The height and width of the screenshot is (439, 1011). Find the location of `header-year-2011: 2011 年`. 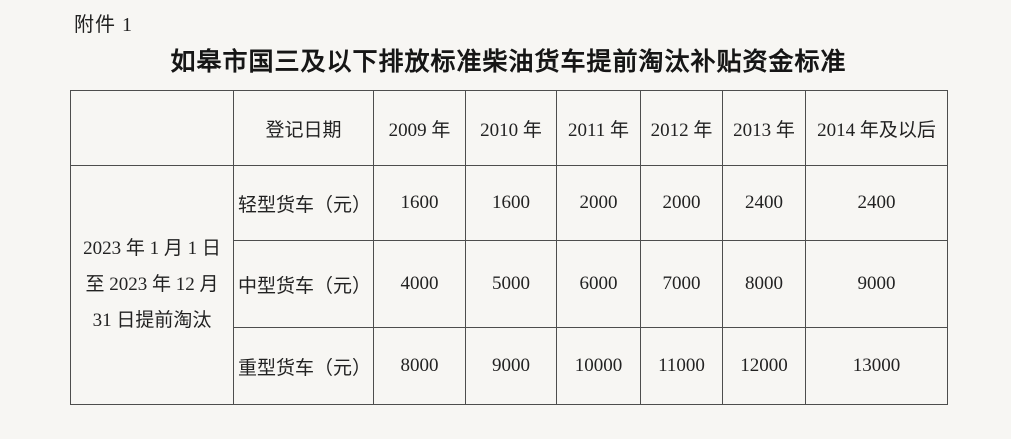

header-year-2011: 2011 年 is located at coordinates (598, 128).